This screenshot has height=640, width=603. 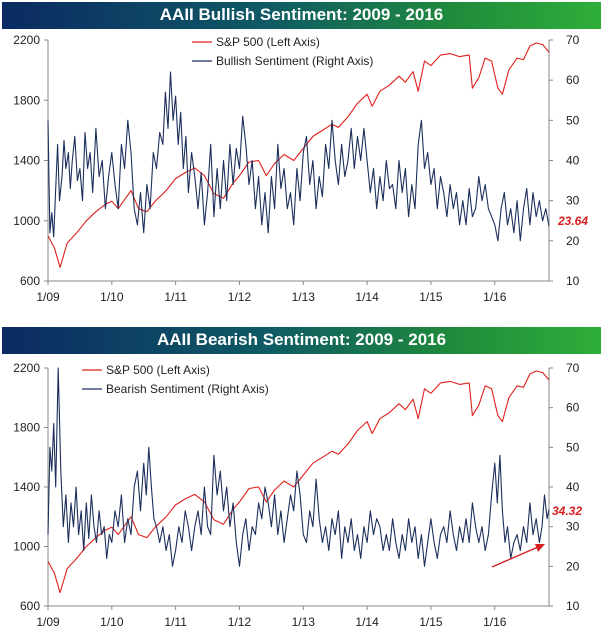 I want to click on chart-title: AAII Bearish Sentiment: 2009 - 2016, so click(x=301, y=339).